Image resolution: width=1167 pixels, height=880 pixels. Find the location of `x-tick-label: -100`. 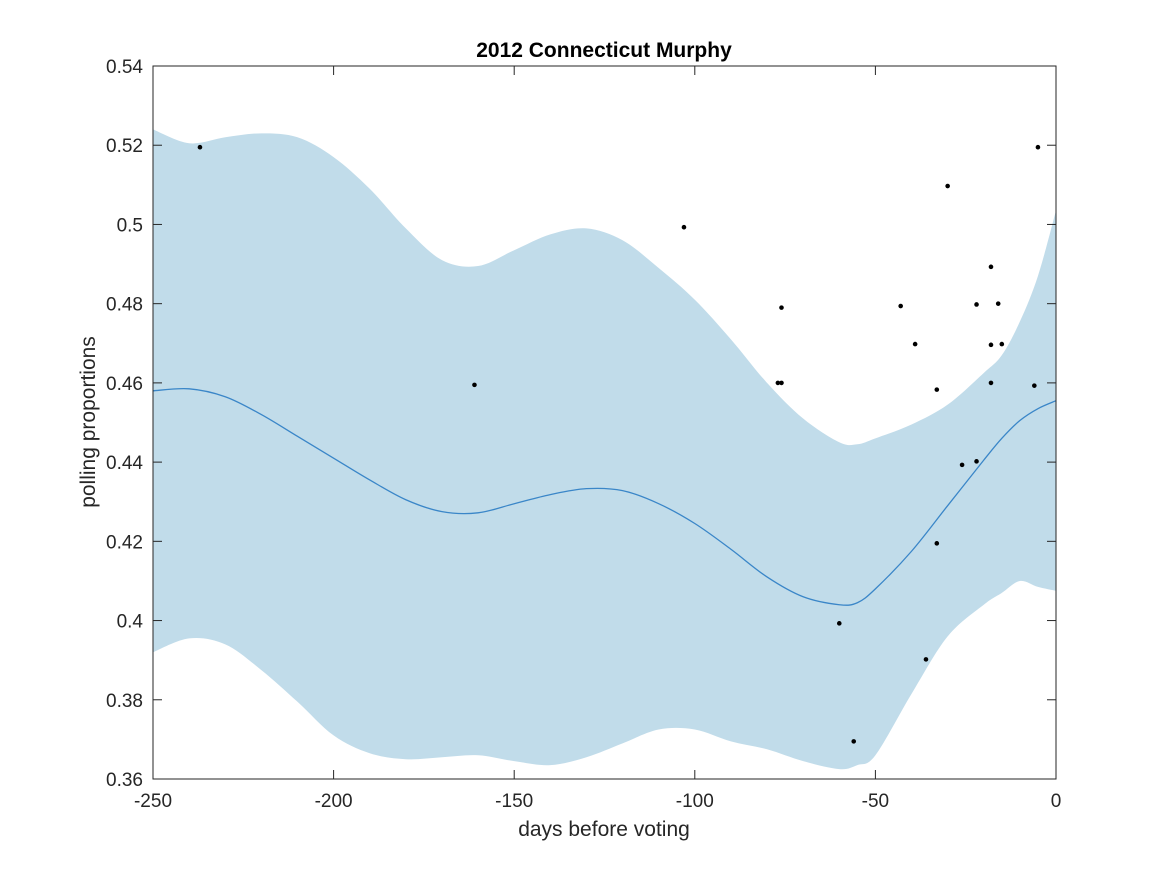

x-tick-label: -100 is located at coordinates (695, 801).